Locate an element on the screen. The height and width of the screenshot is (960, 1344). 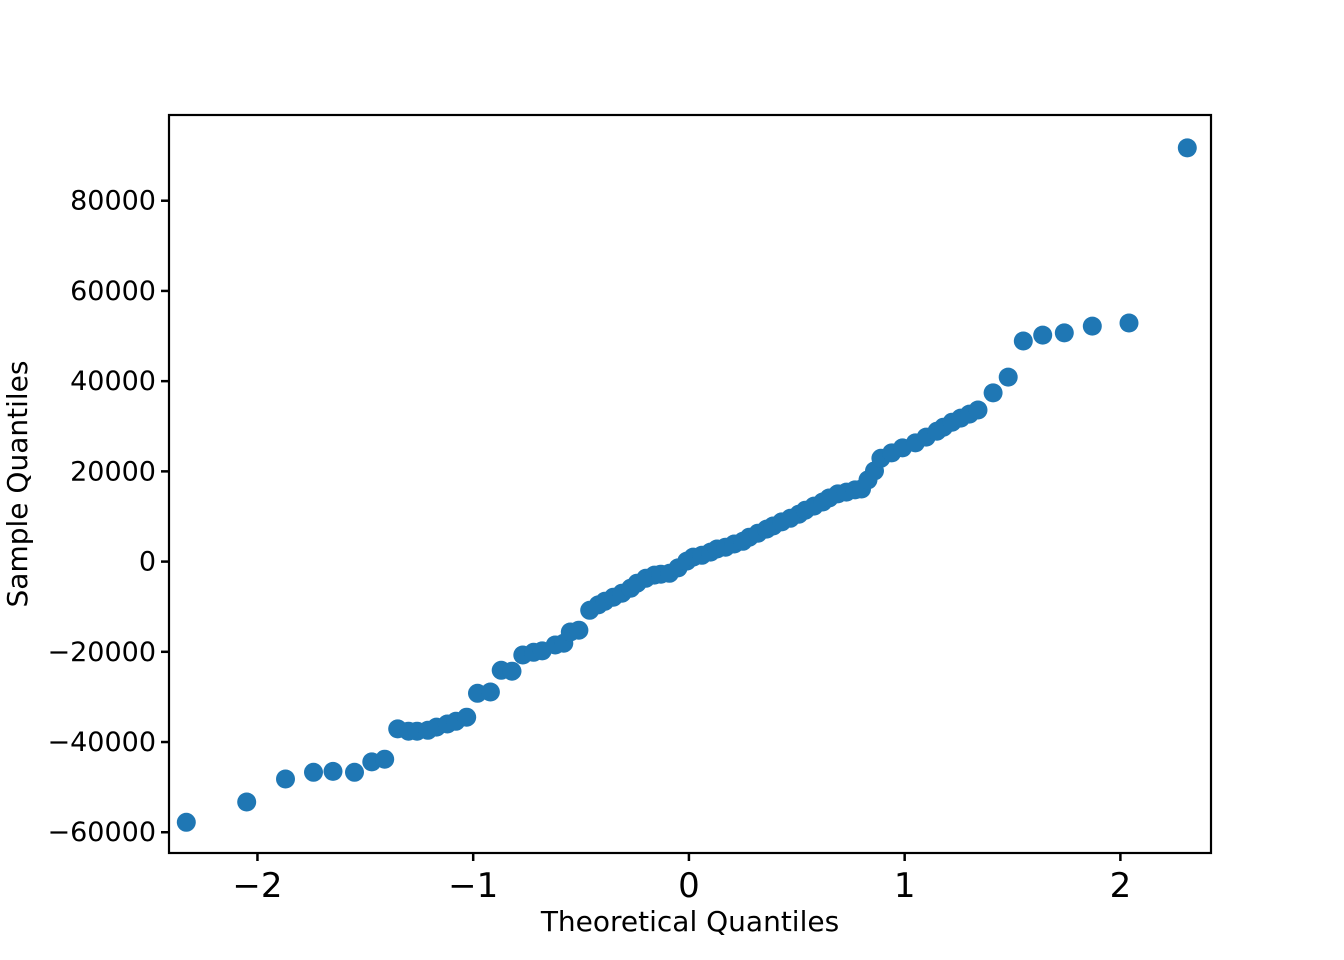
x-tick-label: 0 is located at coordinates (689, 886).